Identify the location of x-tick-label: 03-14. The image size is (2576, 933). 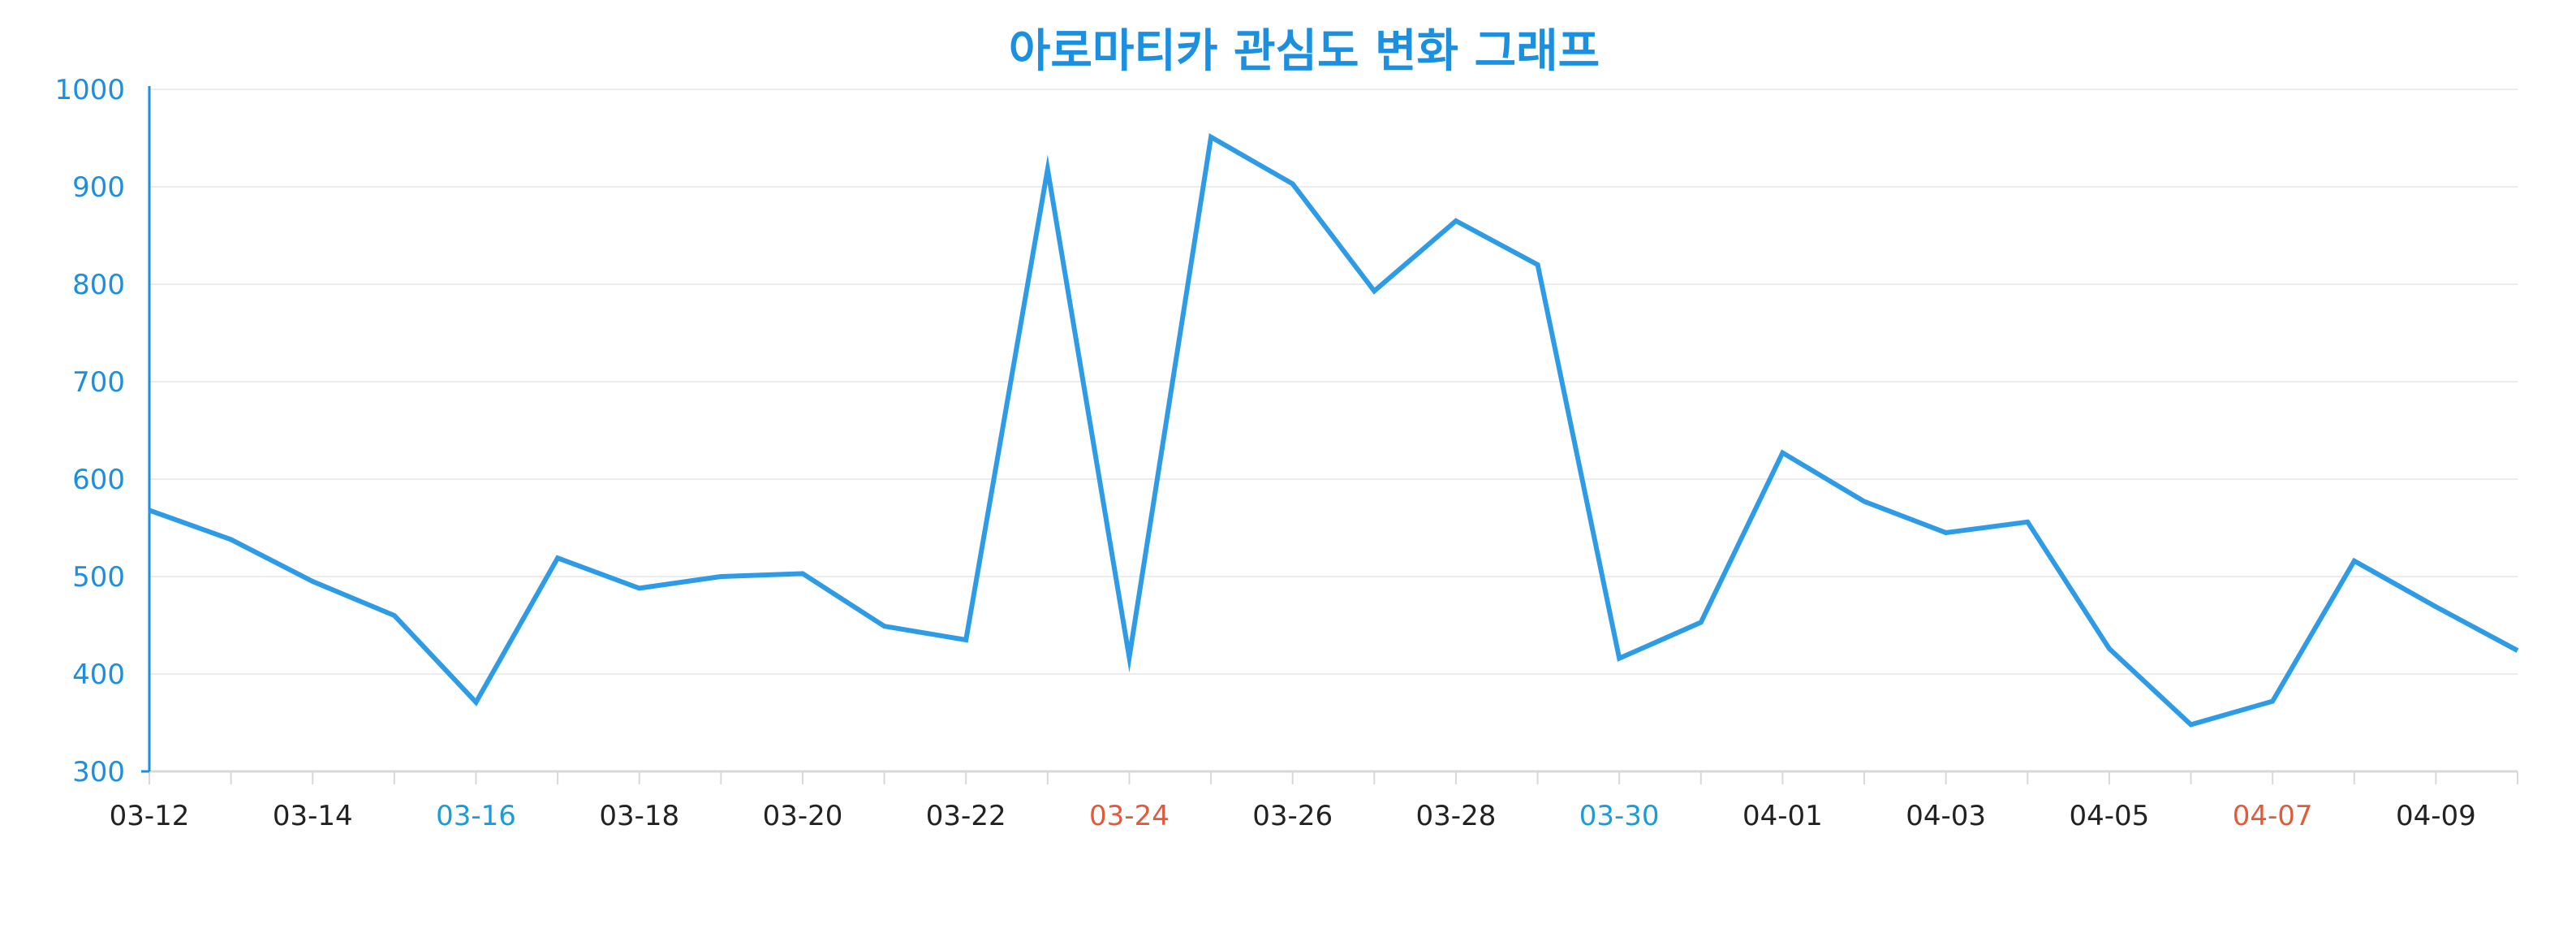
(313, 816).